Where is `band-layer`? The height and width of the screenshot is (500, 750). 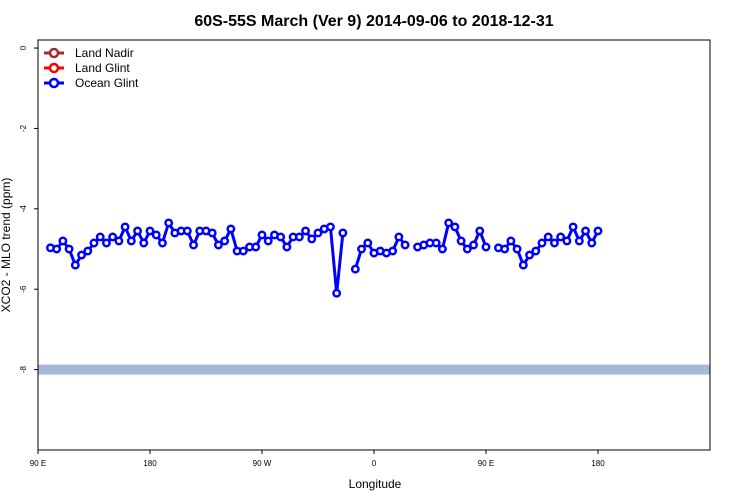 band-layer is located at coordinates (374, 369).